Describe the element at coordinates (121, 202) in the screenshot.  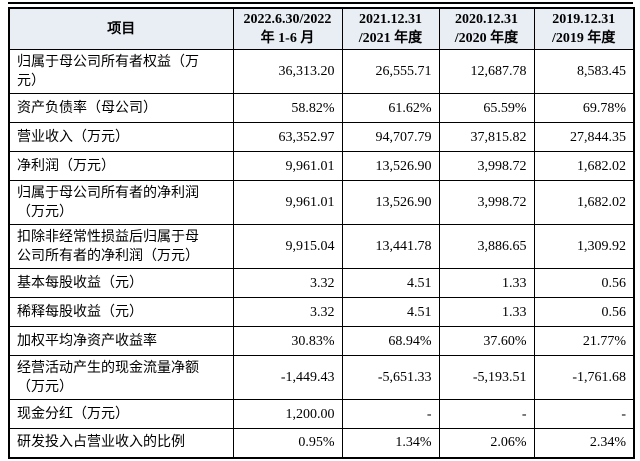
I see `row-label: 归属于母公司所有者的净利润 （万元）` at that location.